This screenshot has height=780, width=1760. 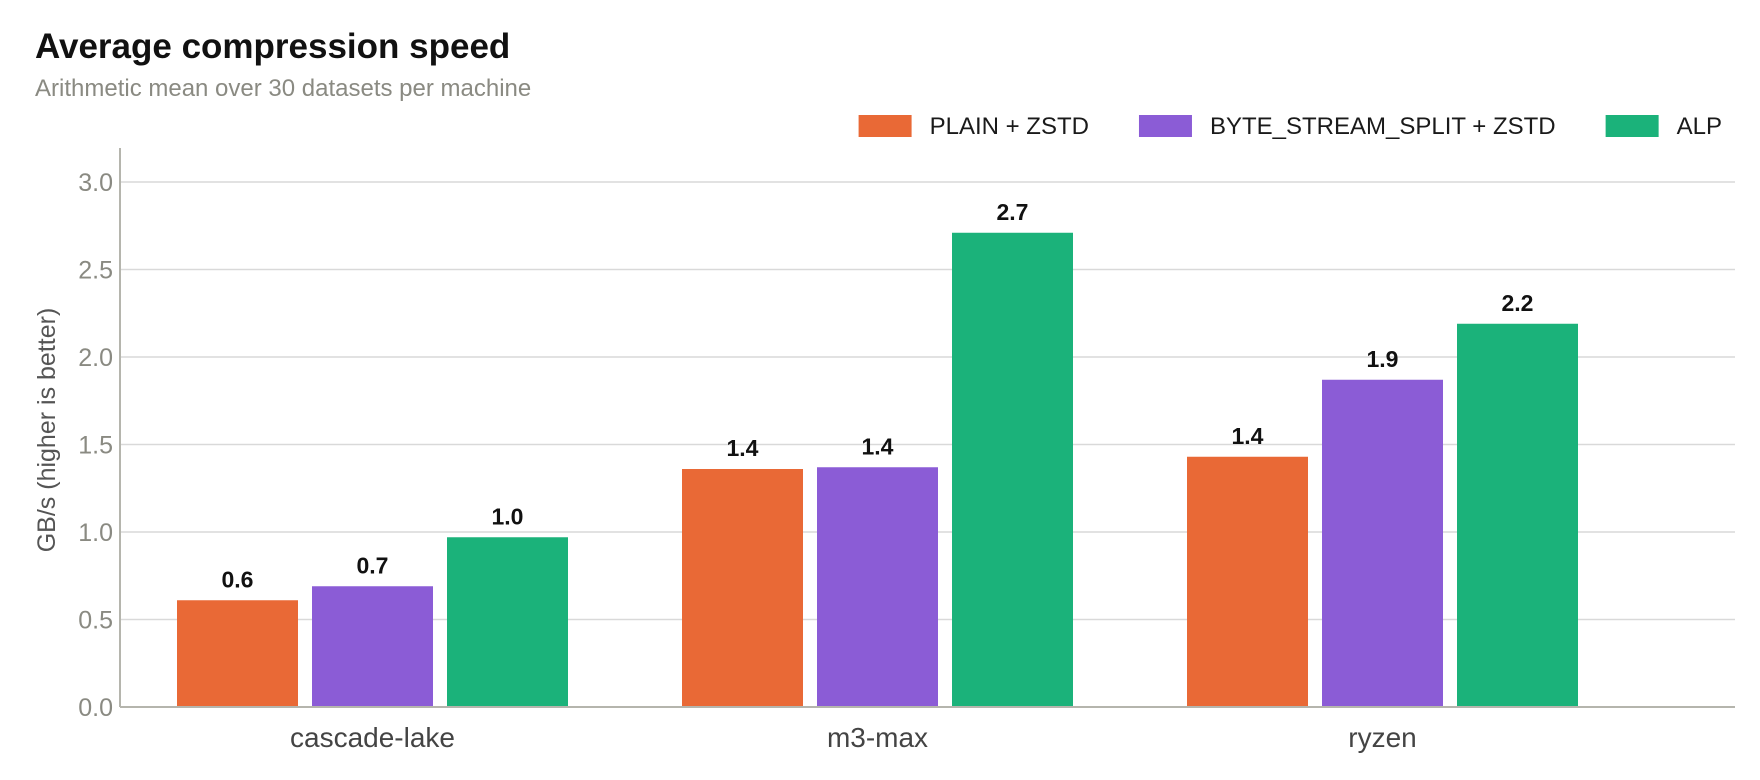 What do you see at coordinates (1382, 737) in the screenshot?
I see `x-category-label: ryzen` at bounding box center [1382, 737].